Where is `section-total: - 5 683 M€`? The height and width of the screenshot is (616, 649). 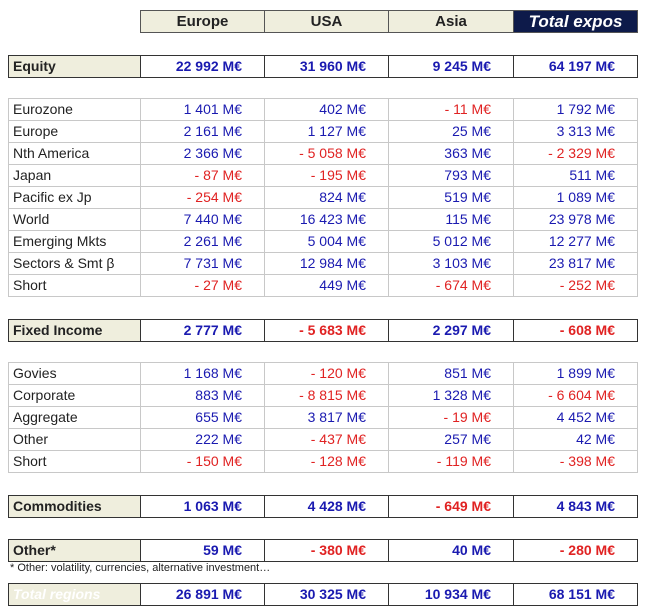 section-total: - 5 683 M€ is located at coordinates (326, 330).